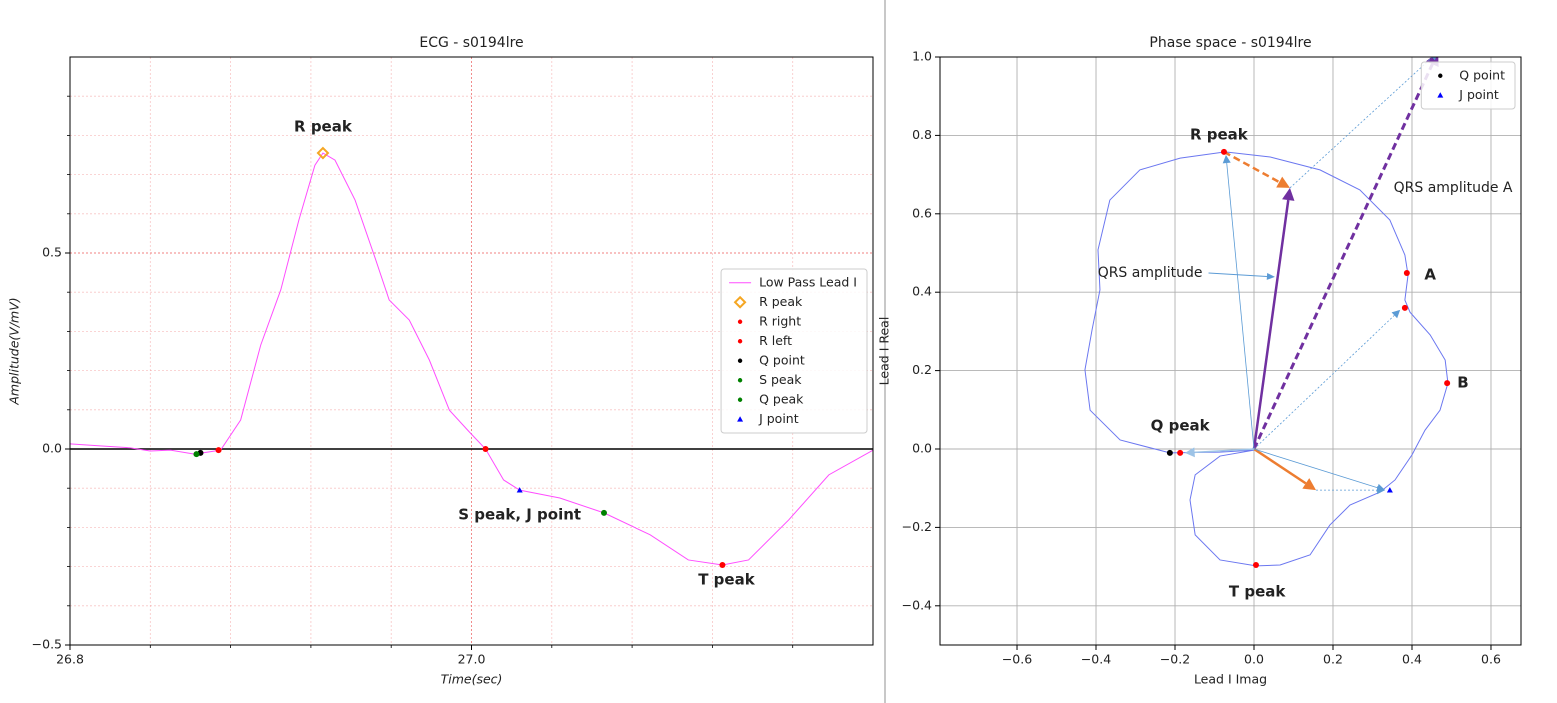 The image size is (1557, 703). Describe the element at coordinates (1150, 273) in the screenshot. I see `annotation: QRS amplitude` at that location.